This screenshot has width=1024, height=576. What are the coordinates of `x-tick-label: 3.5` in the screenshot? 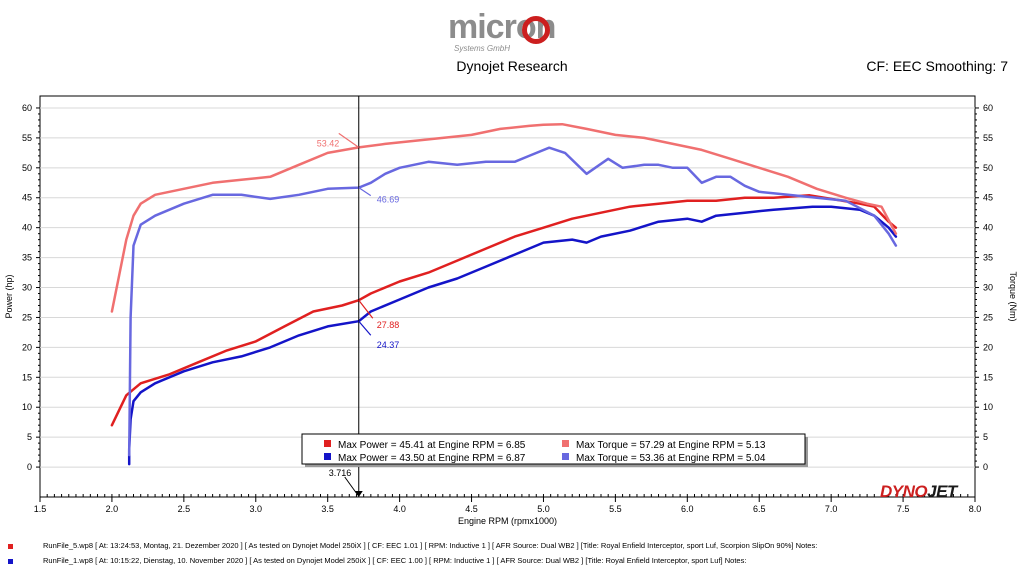 It's located at (327, 509).